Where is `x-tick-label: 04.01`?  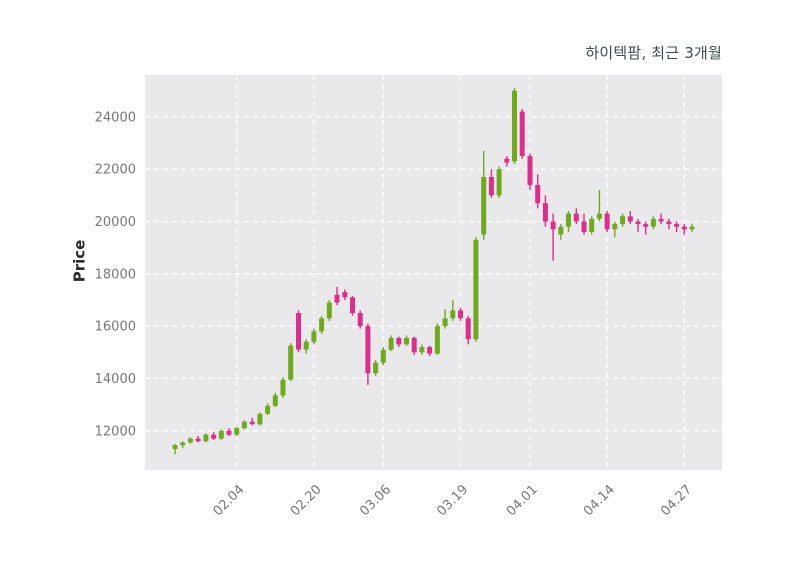
x-tick-label: 04.01 is located at coordinates (522, 500).